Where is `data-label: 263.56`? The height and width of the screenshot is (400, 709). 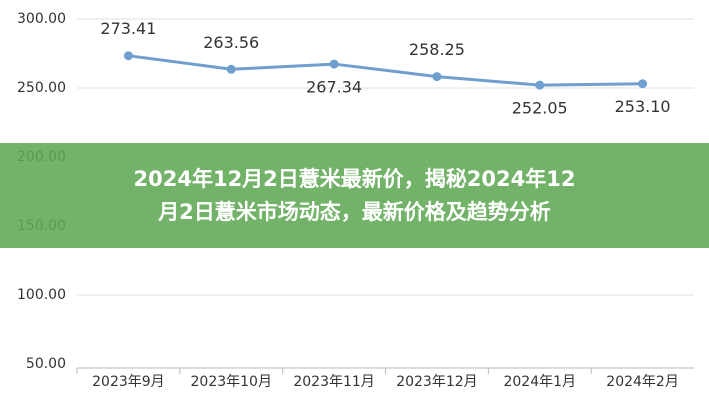
data-label: 263.56 is located at coordinates (231, 42).